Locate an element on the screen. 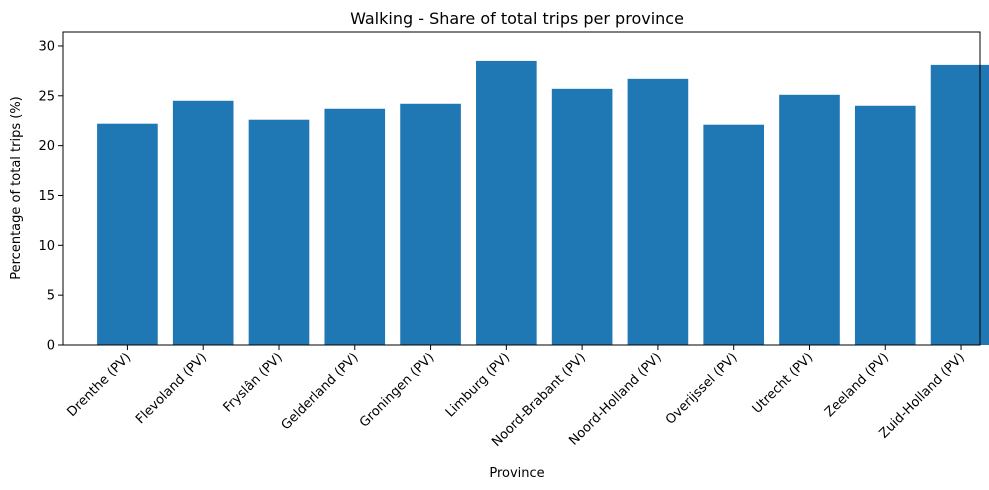 Image resolution: width=989 pixels, height=490 pixels. x-tick-label: Limburg (PV) is located at coordinates (478, 385).